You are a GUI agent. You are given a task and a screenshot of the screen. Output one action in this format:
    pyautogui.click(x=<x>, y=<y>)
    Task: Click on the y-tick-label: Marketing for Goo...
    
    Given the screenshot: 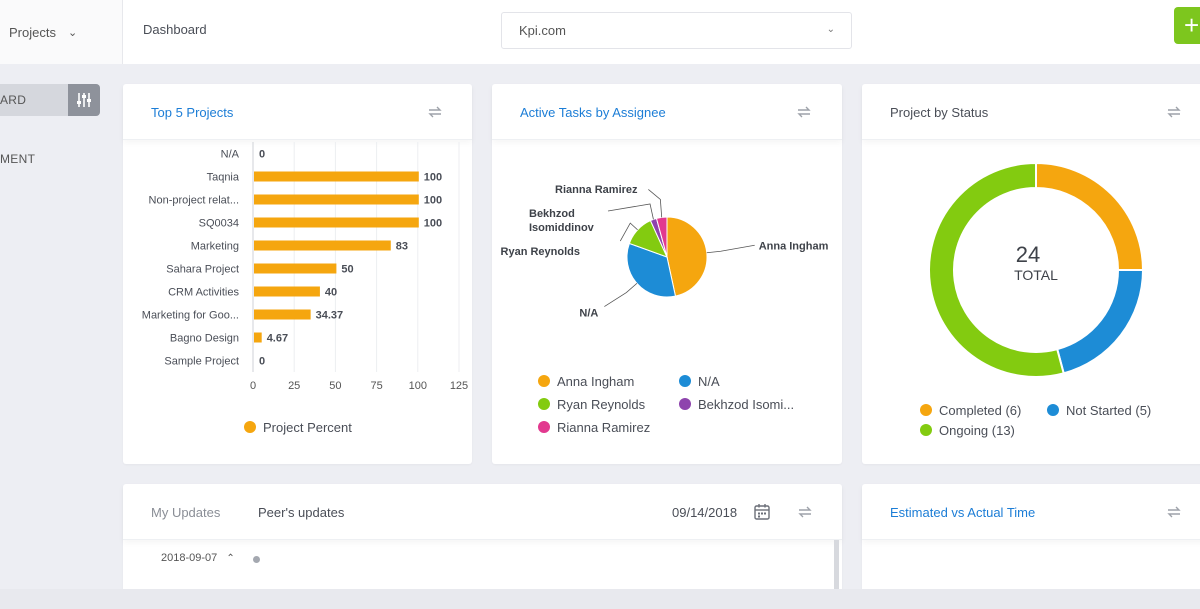 What is the action you would take?
    pyautogui.click(x=190, y=316)
    